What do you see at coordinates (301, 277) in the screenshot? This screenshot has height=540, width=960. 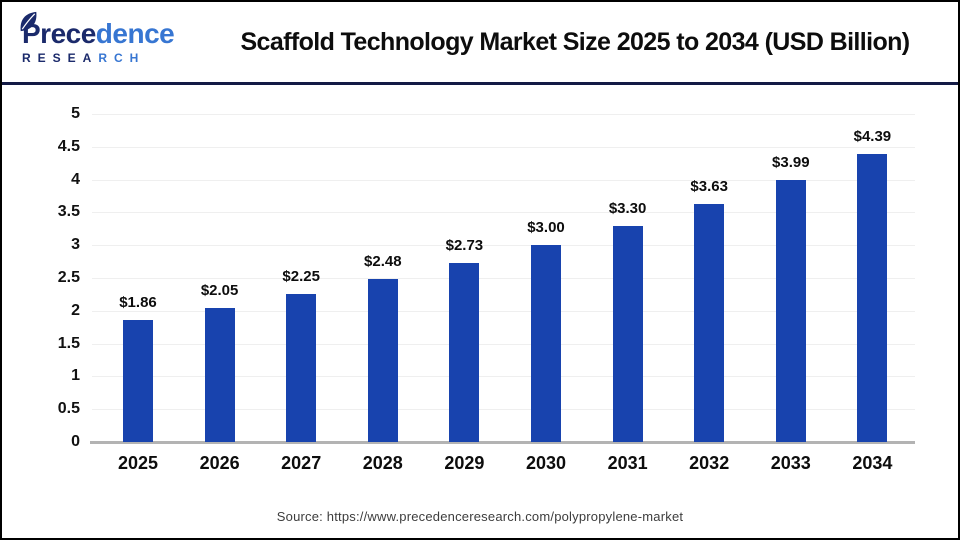 I see `bar-value-label: $2.25` at bounding box center [301, 277].